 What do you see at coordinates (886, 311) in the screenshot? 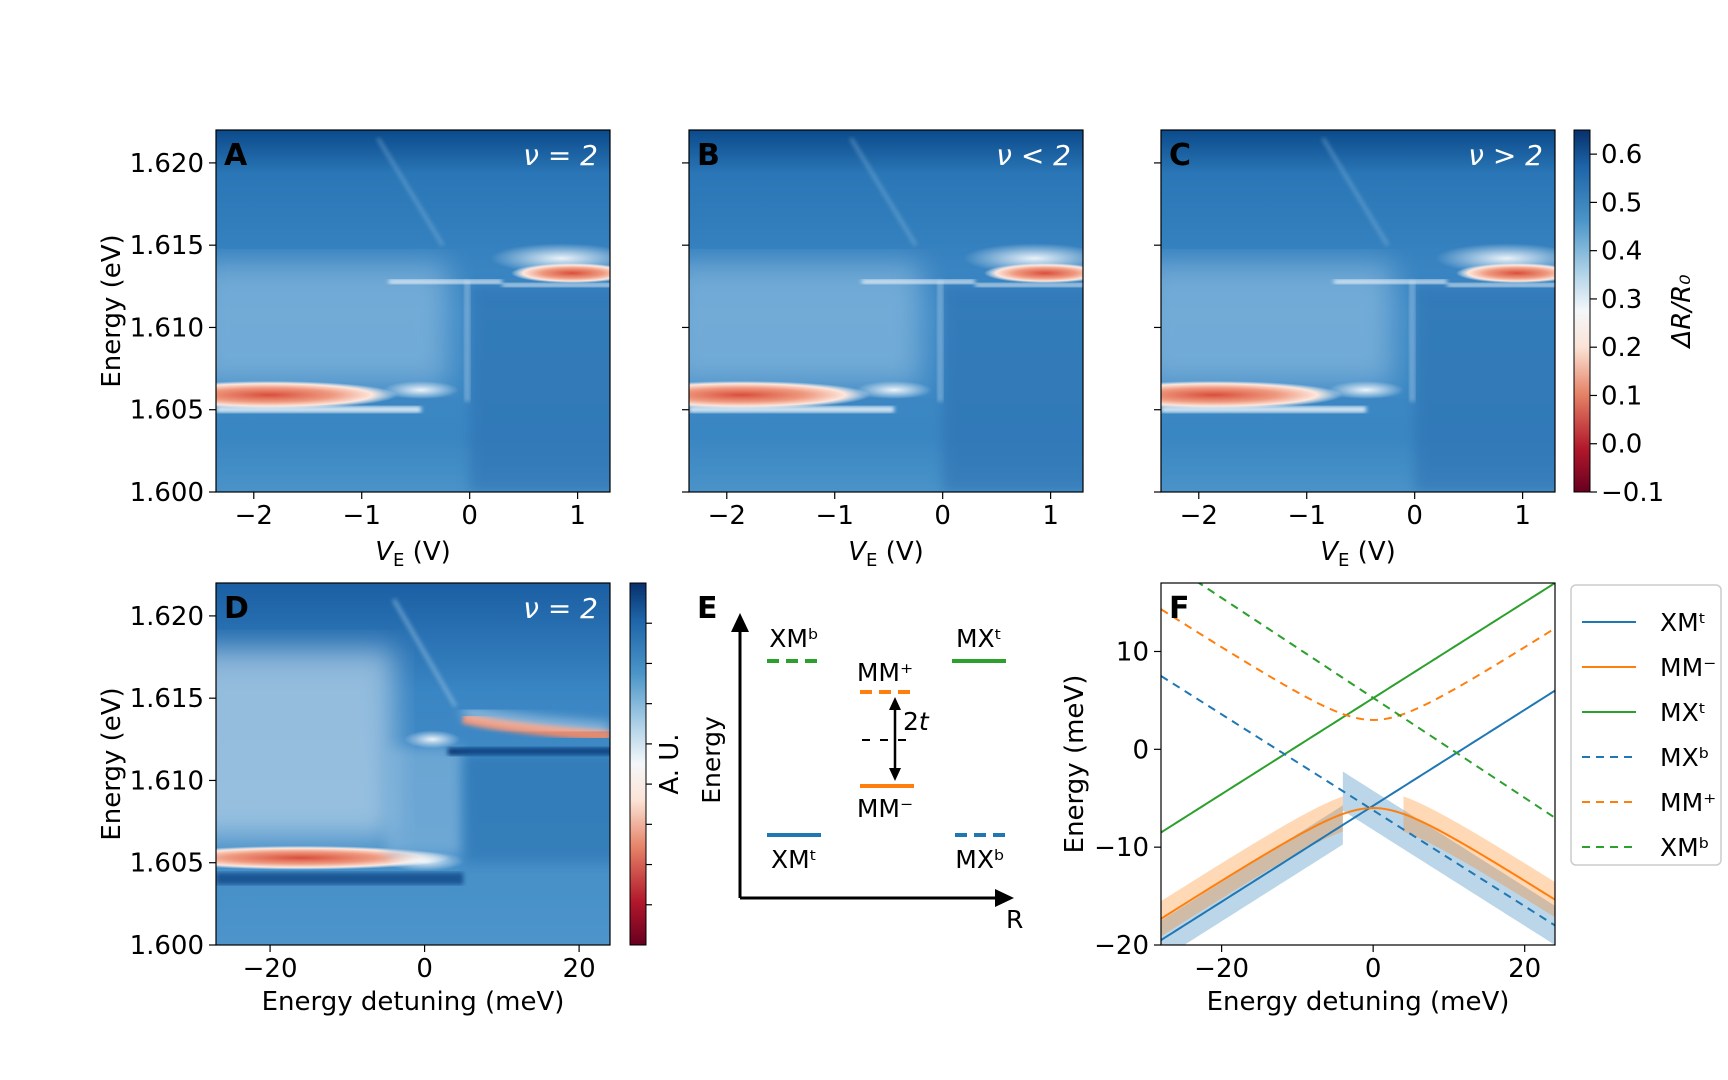
I see `panel-b-frame` at bounding box center [886, 311].